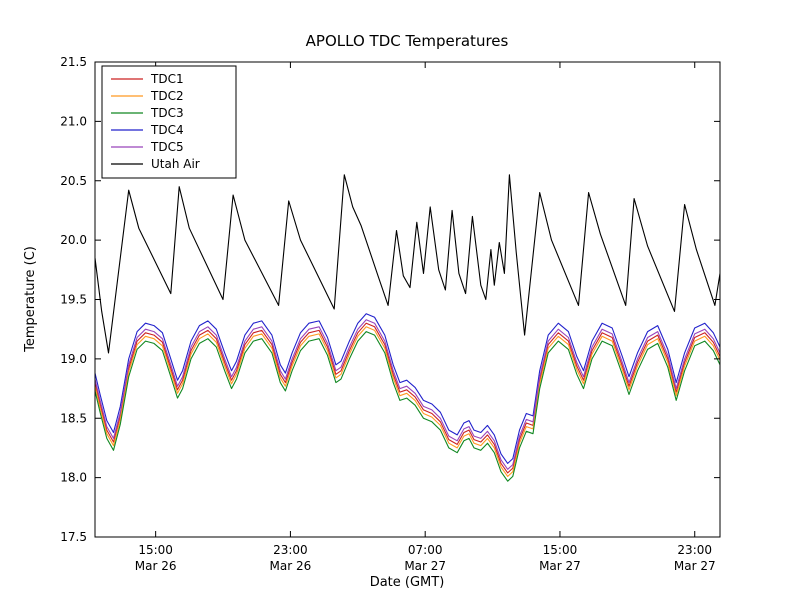  I want to click on y-tick-label: 18.0, so click(73, 478).